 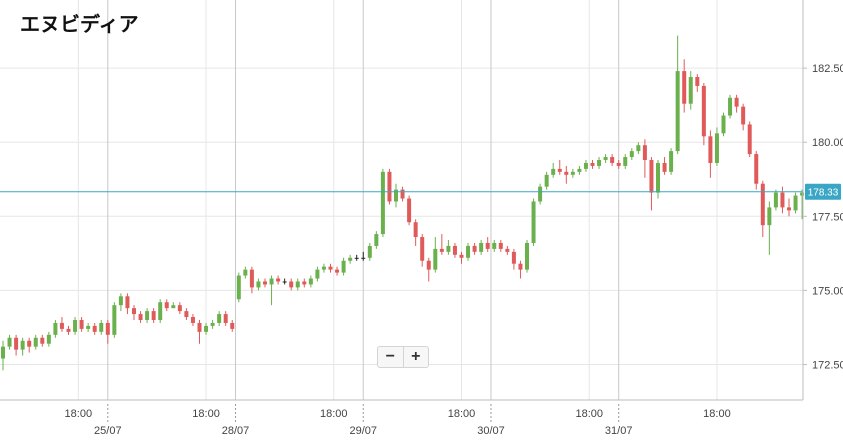 What do you see at coordinates (420, 191) in the screenshot?
I see `current-price-layer: 178.33` at bounding box center [420, 191].